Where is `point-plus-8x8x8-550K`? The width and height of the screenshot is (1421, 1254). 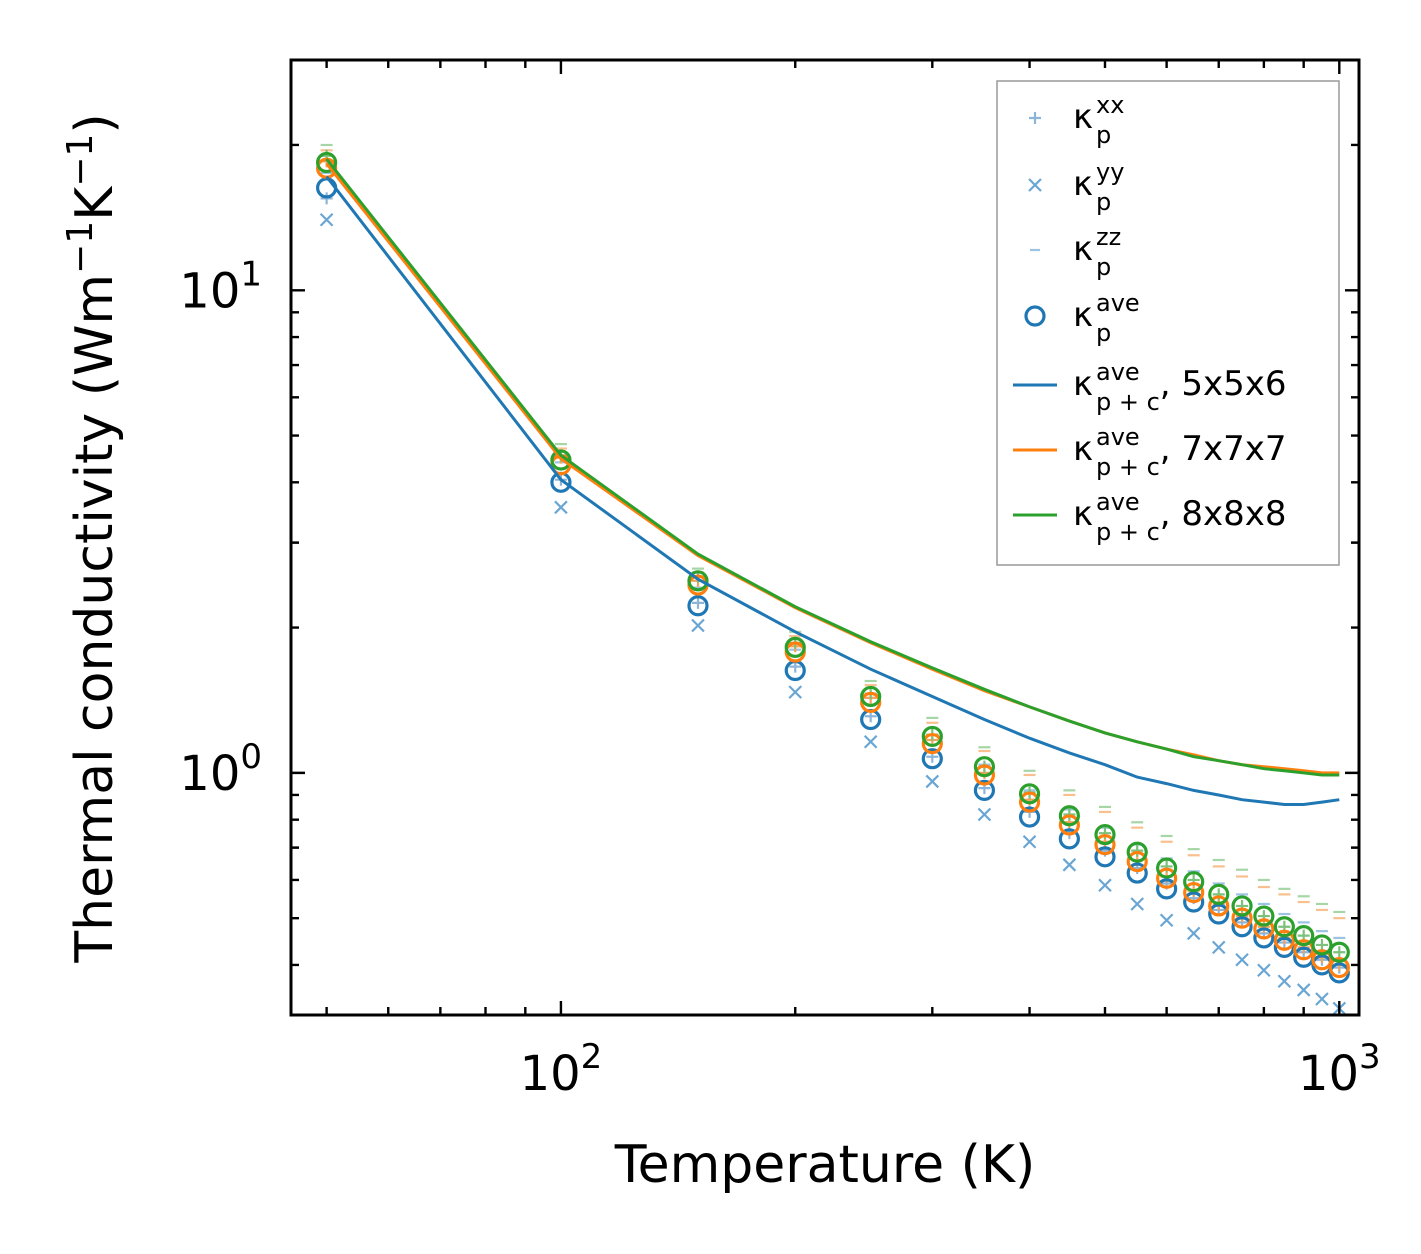 point-plus-8x8x8-550K is located at coordinates (1137, 850).